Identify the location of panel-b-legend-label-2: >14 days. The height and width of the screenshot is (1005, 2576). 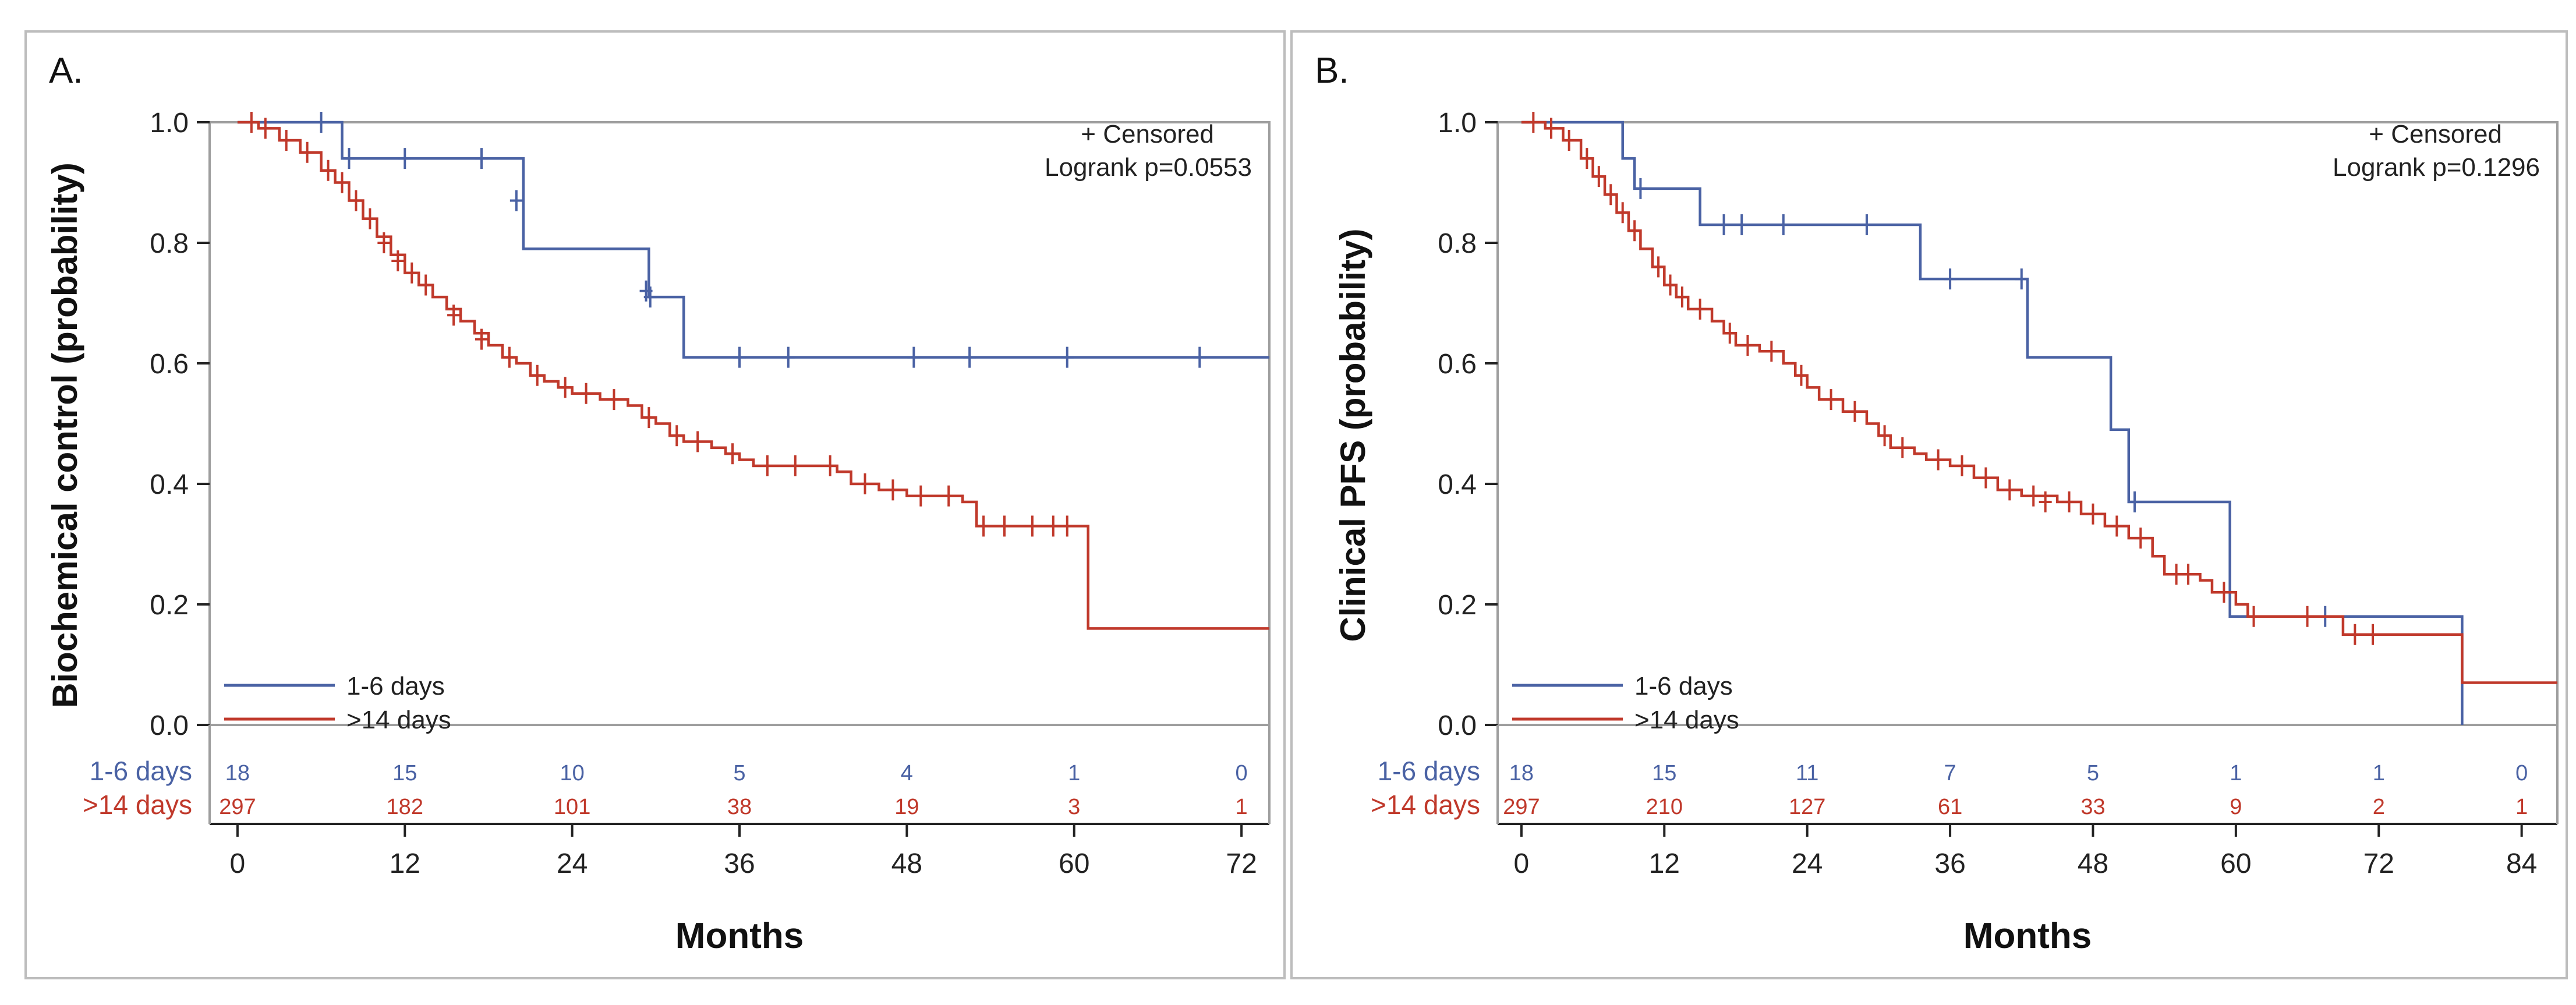
(1687, 720).